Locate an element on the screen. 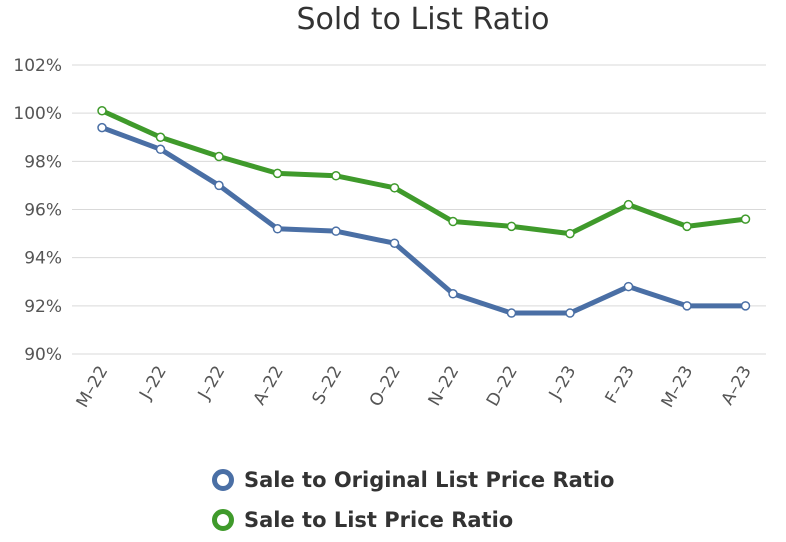 The height and width of the screenshot is (542, 786). y-tick-label: 102% is located at coordinates (37, 66).